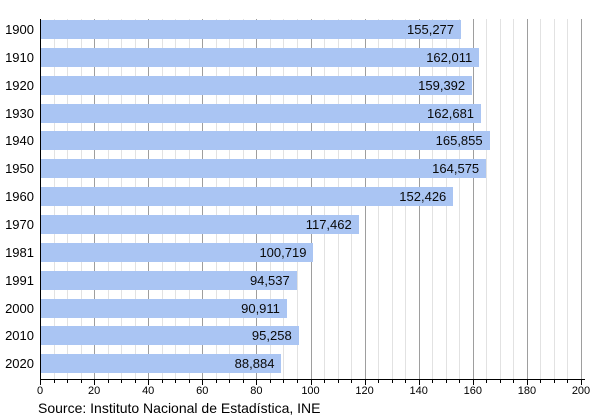 This screenshot has width=600, height=420. What do you see at coordinates (271, 335) in the screenshot?
I see `bar-value-label: 95,258` at bounding box center [271, 335].